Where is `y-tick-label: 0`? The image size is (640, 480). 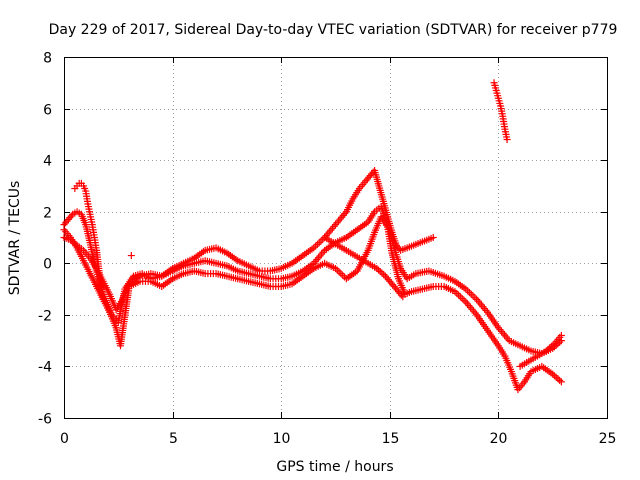 y-tick-label: 0 is located at coordinates (47, 265).